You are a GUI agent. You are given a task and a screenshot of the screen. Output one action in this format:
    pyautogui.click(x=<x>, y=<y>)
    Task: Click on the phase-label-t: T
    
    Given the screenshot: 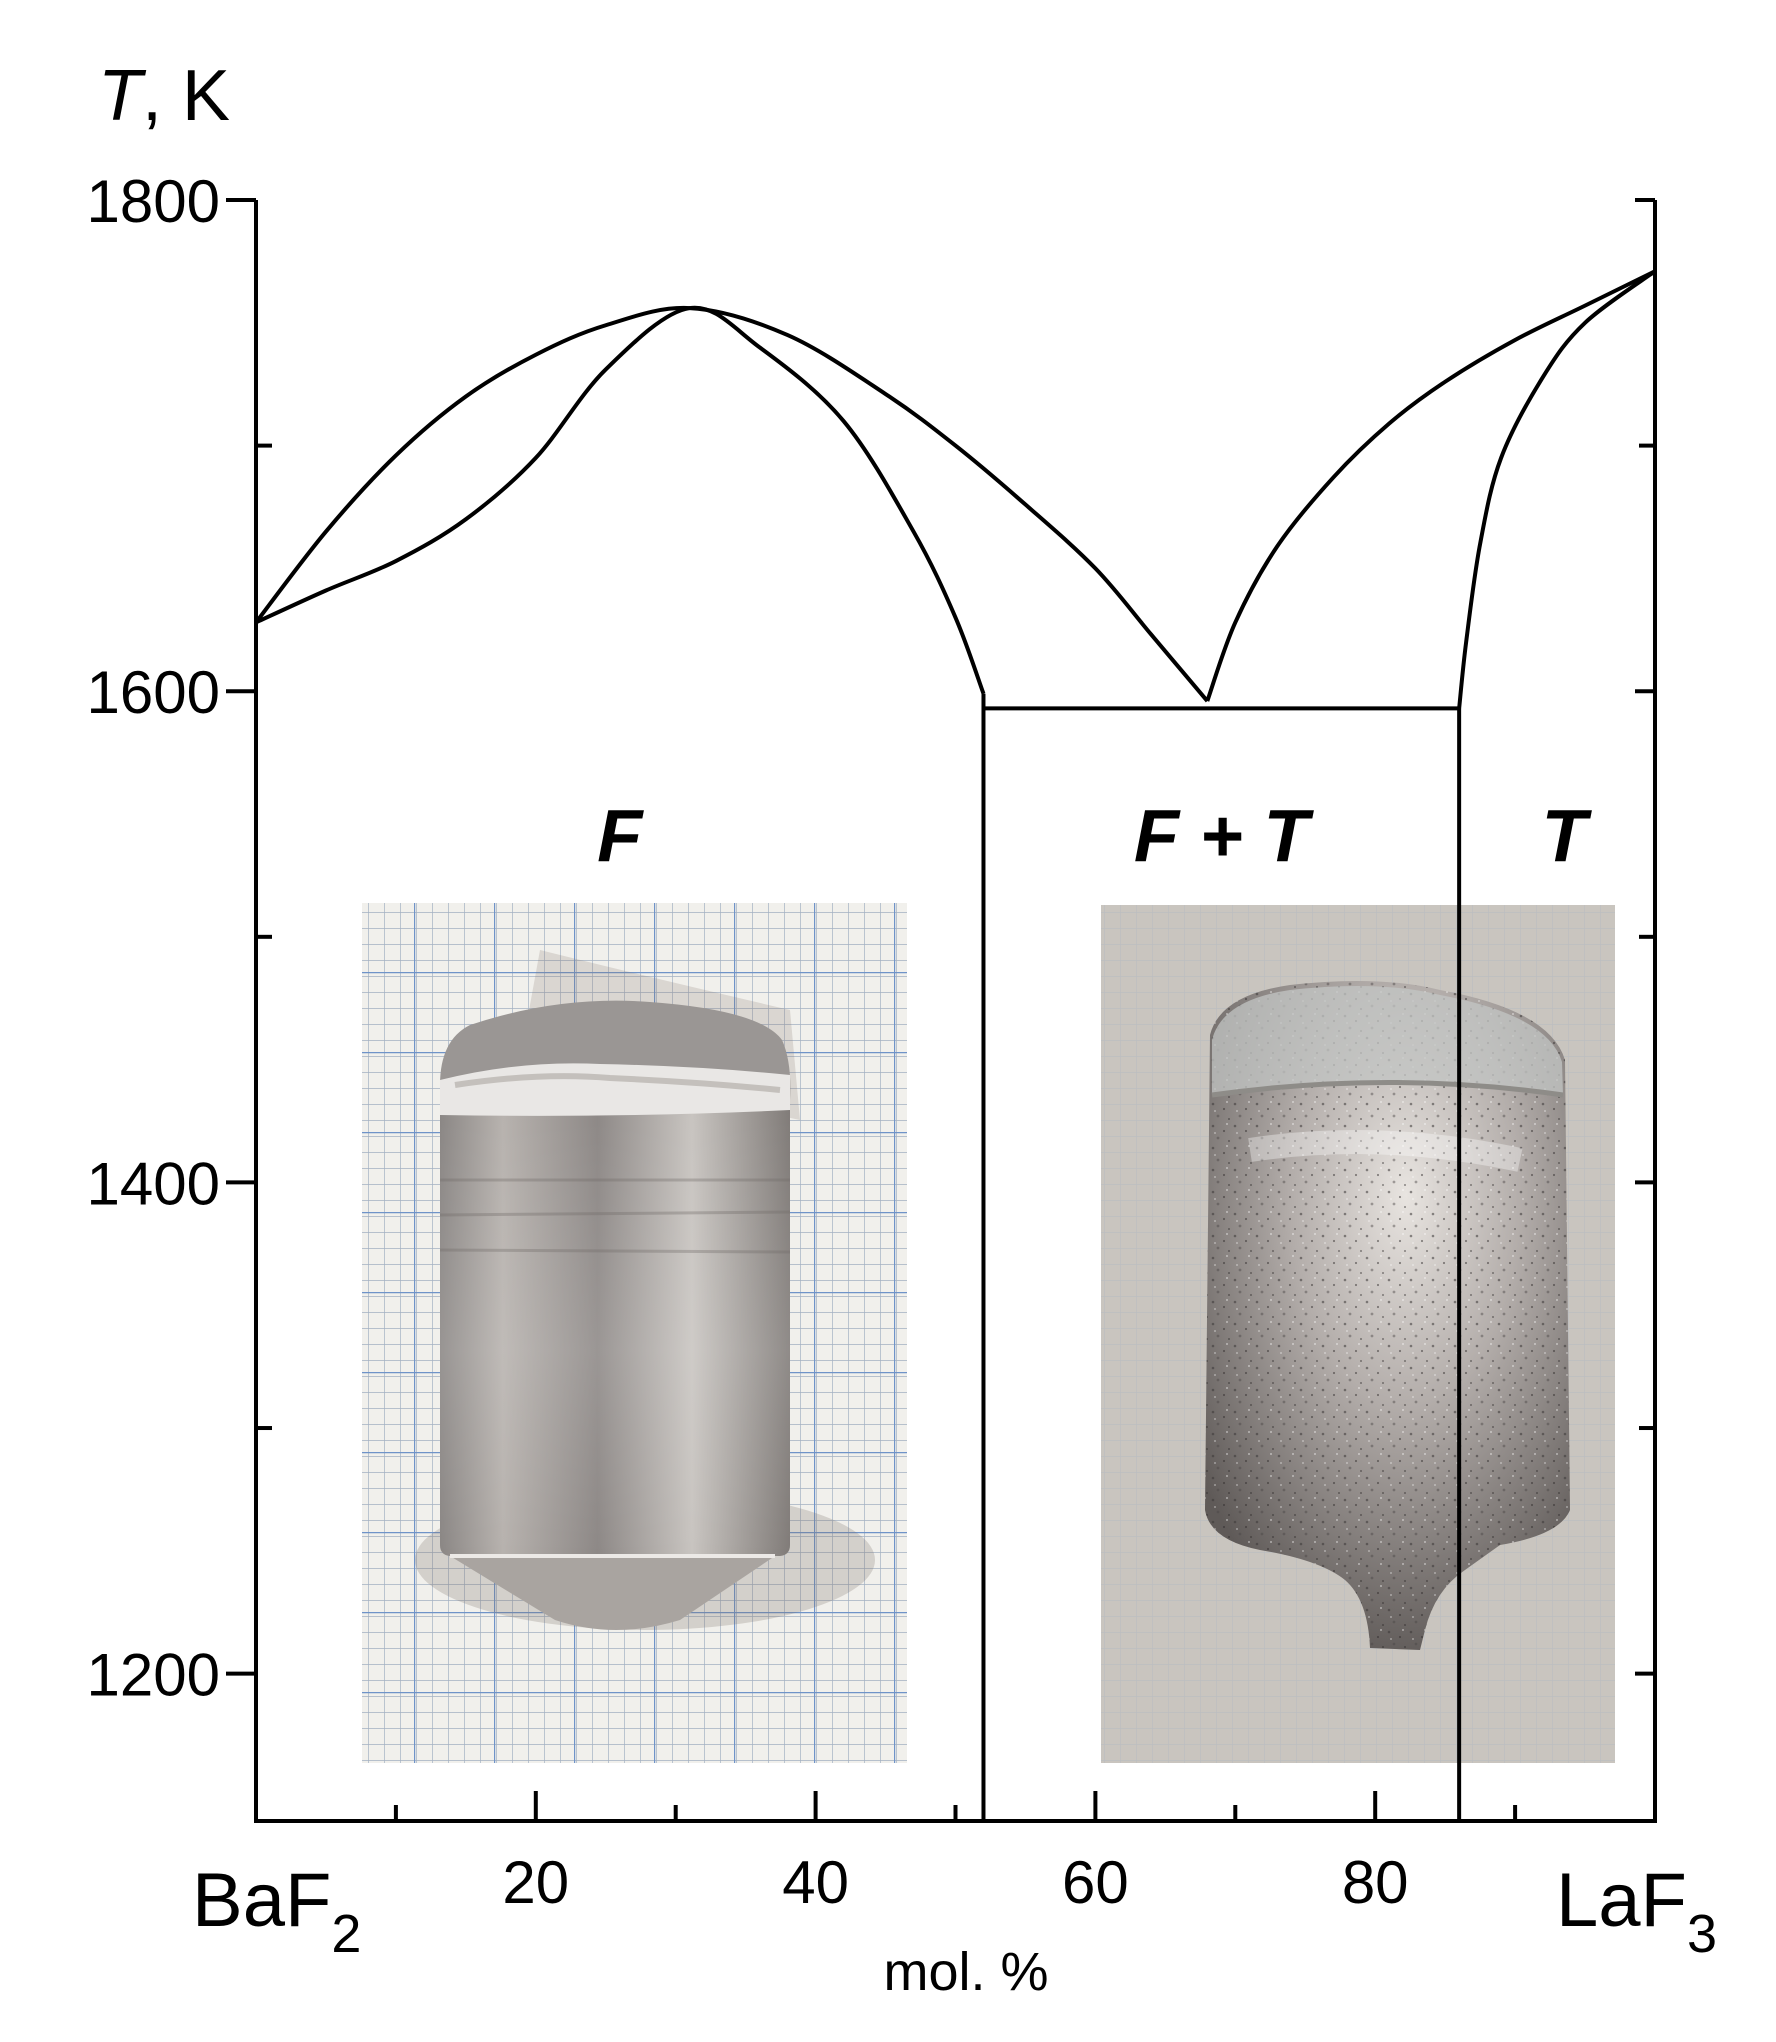 What is the action you would take?
    pyautogui.click(x=1566, y=836)
    